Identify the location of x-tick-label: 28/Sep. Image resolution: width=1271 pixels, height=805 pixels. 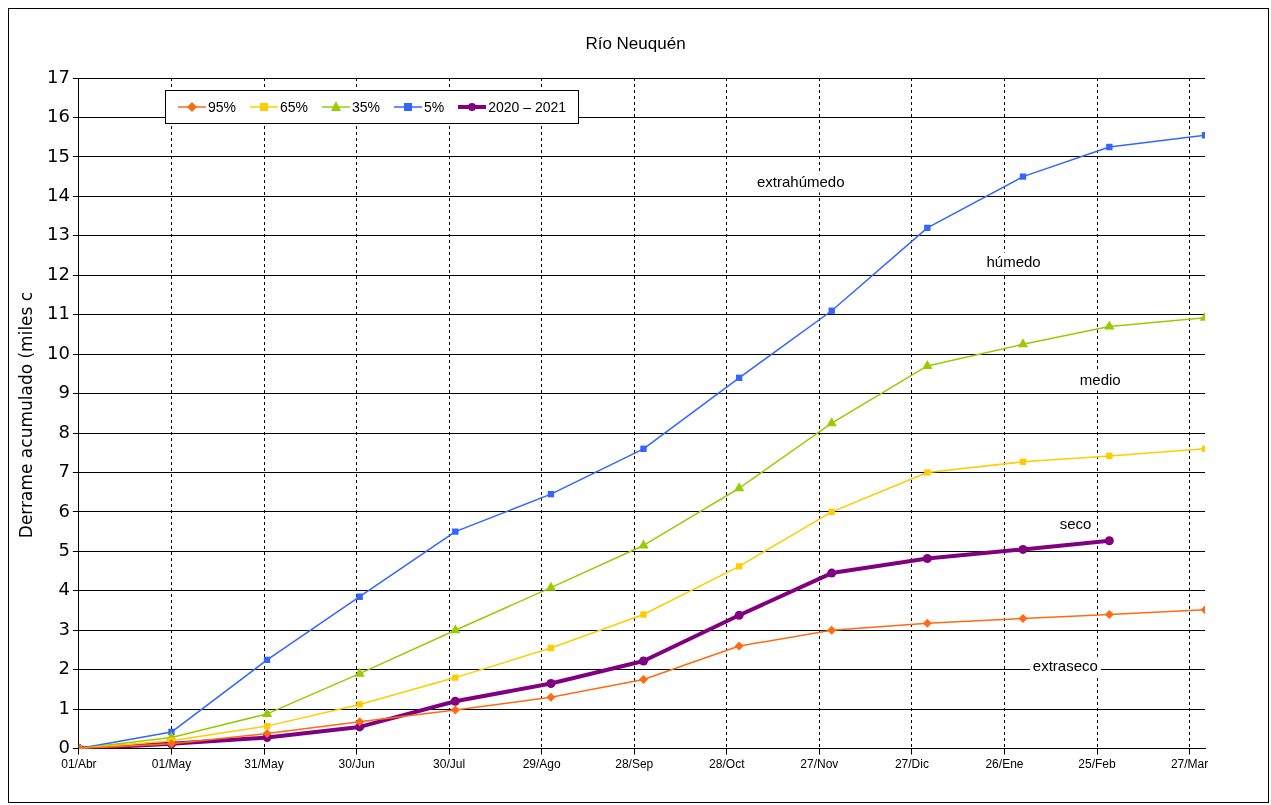
(634, 764).